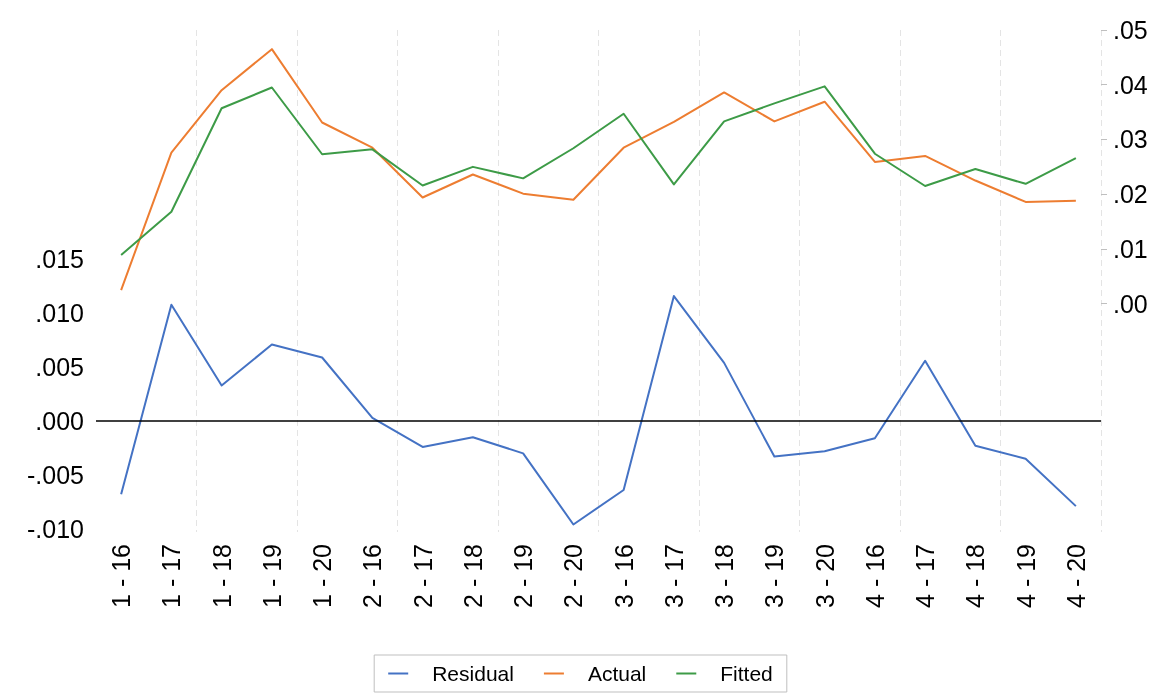  What do you see at coordinates (322, 576) in the screenshot?
I see `x-tick-label: 1 - 20` at bounding box center [322, 576].